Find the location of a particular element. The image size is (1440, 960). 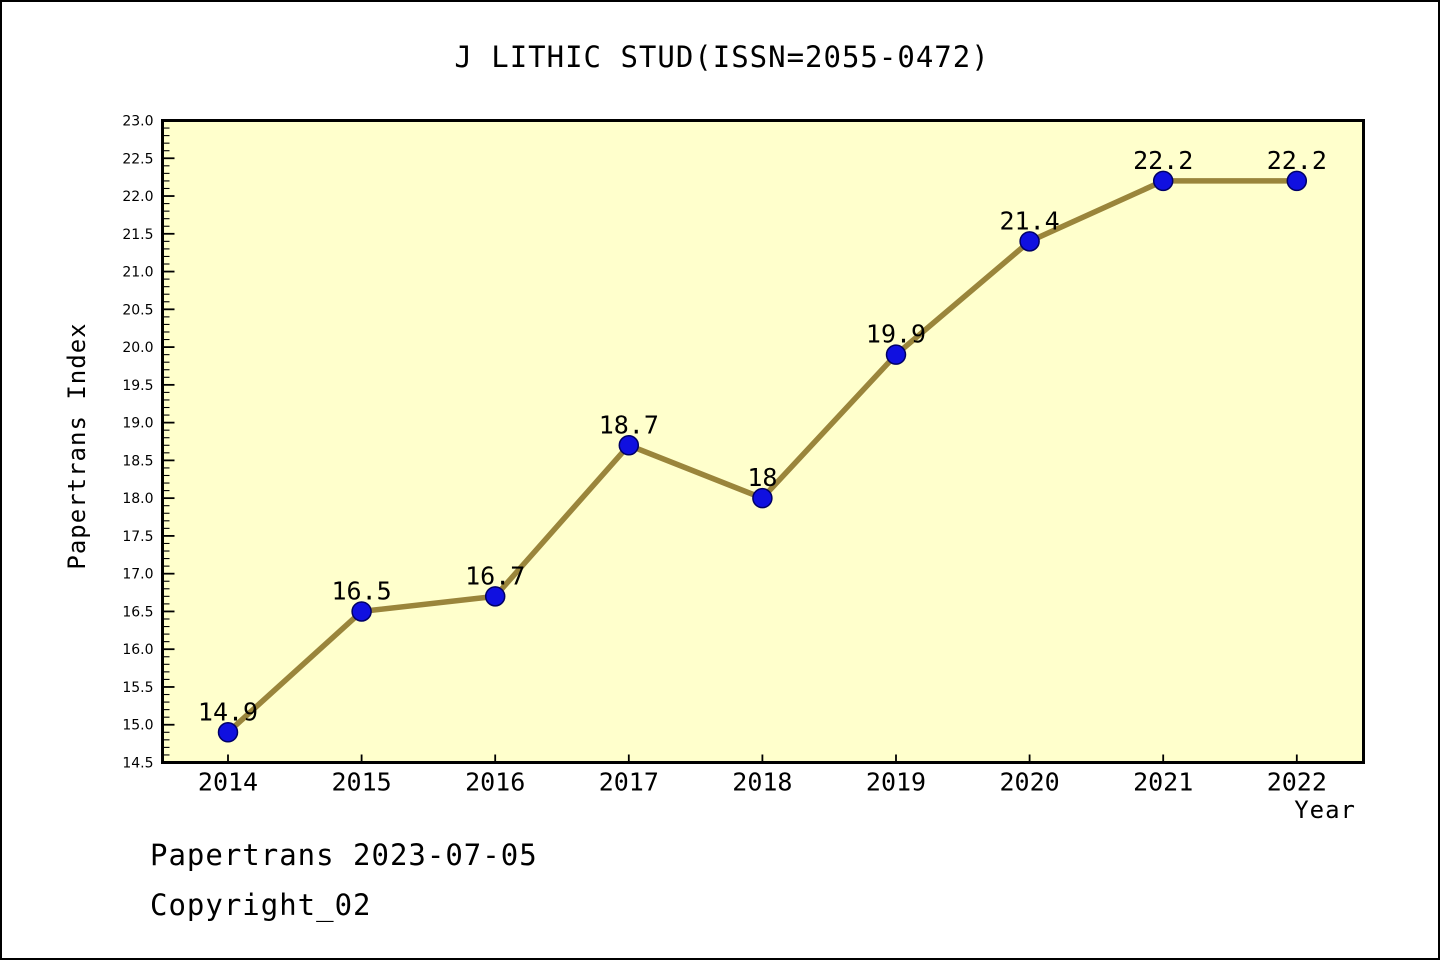

x-tick-label: 2021 is located at coordinates (1163, 782).